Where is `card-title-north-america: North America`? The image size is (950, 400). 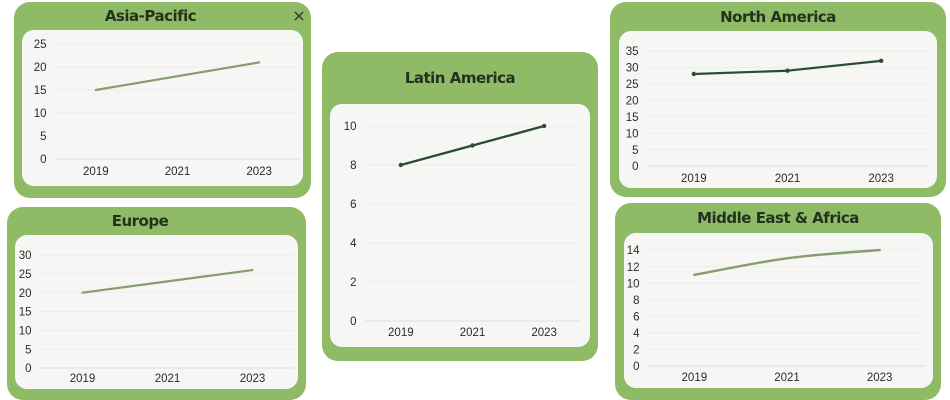
card-title-north-america: North America is located at coordinates (778, 16).